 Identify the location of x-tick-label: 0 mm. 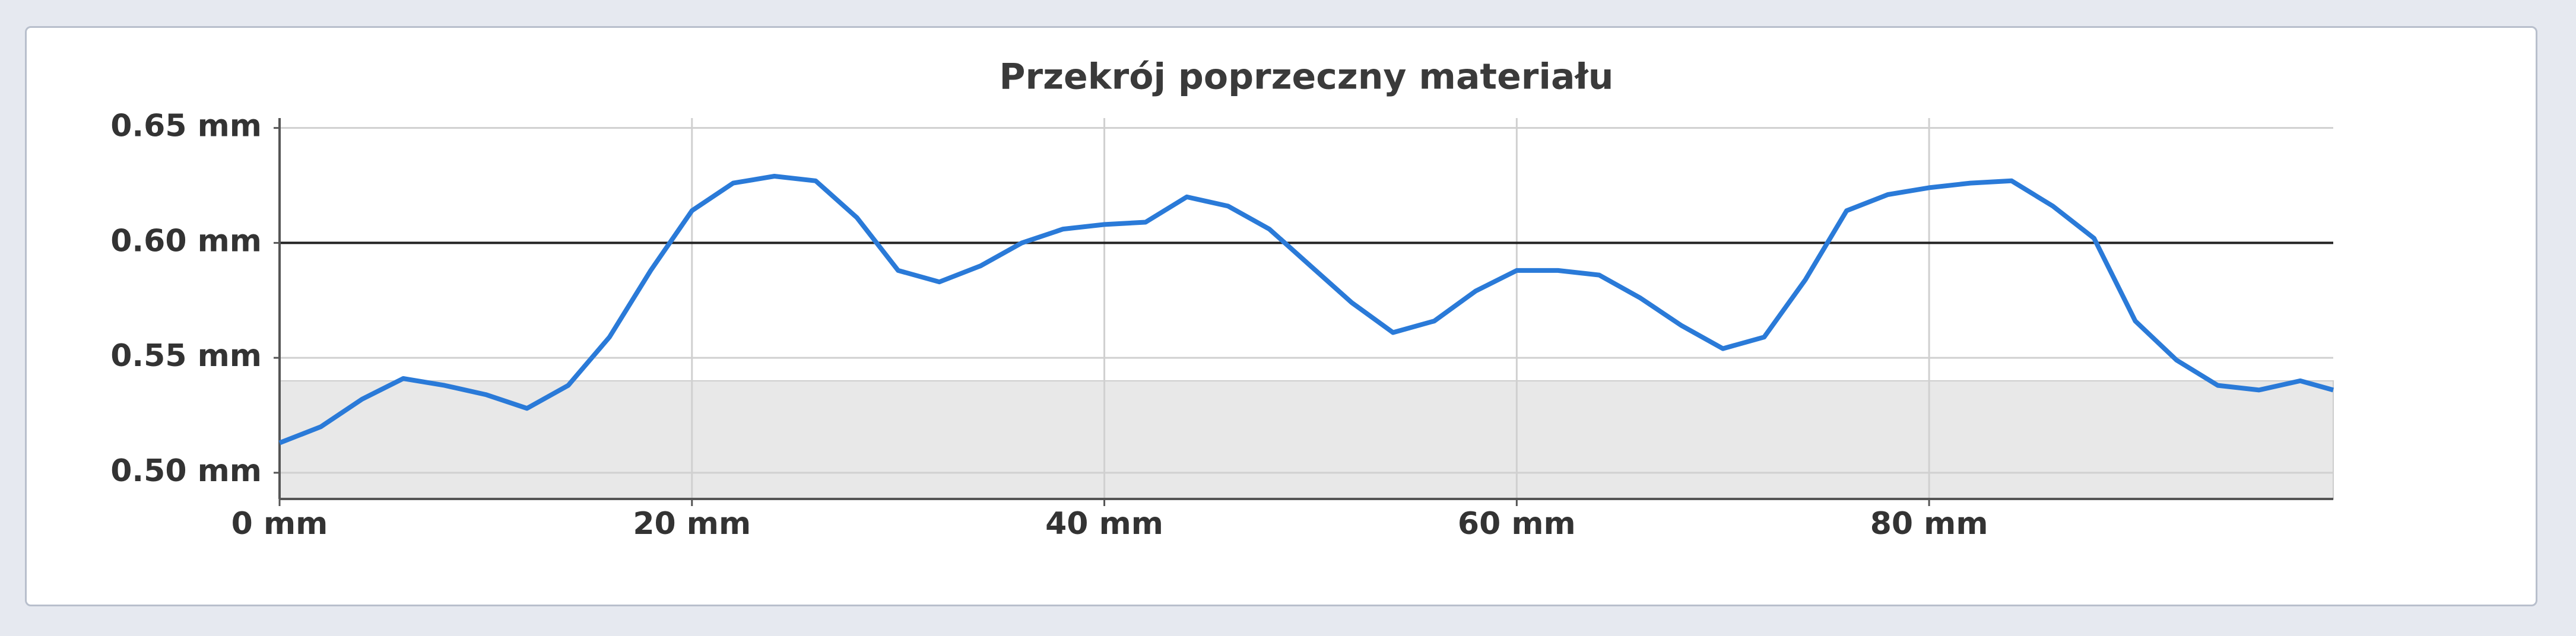
(279, 524).